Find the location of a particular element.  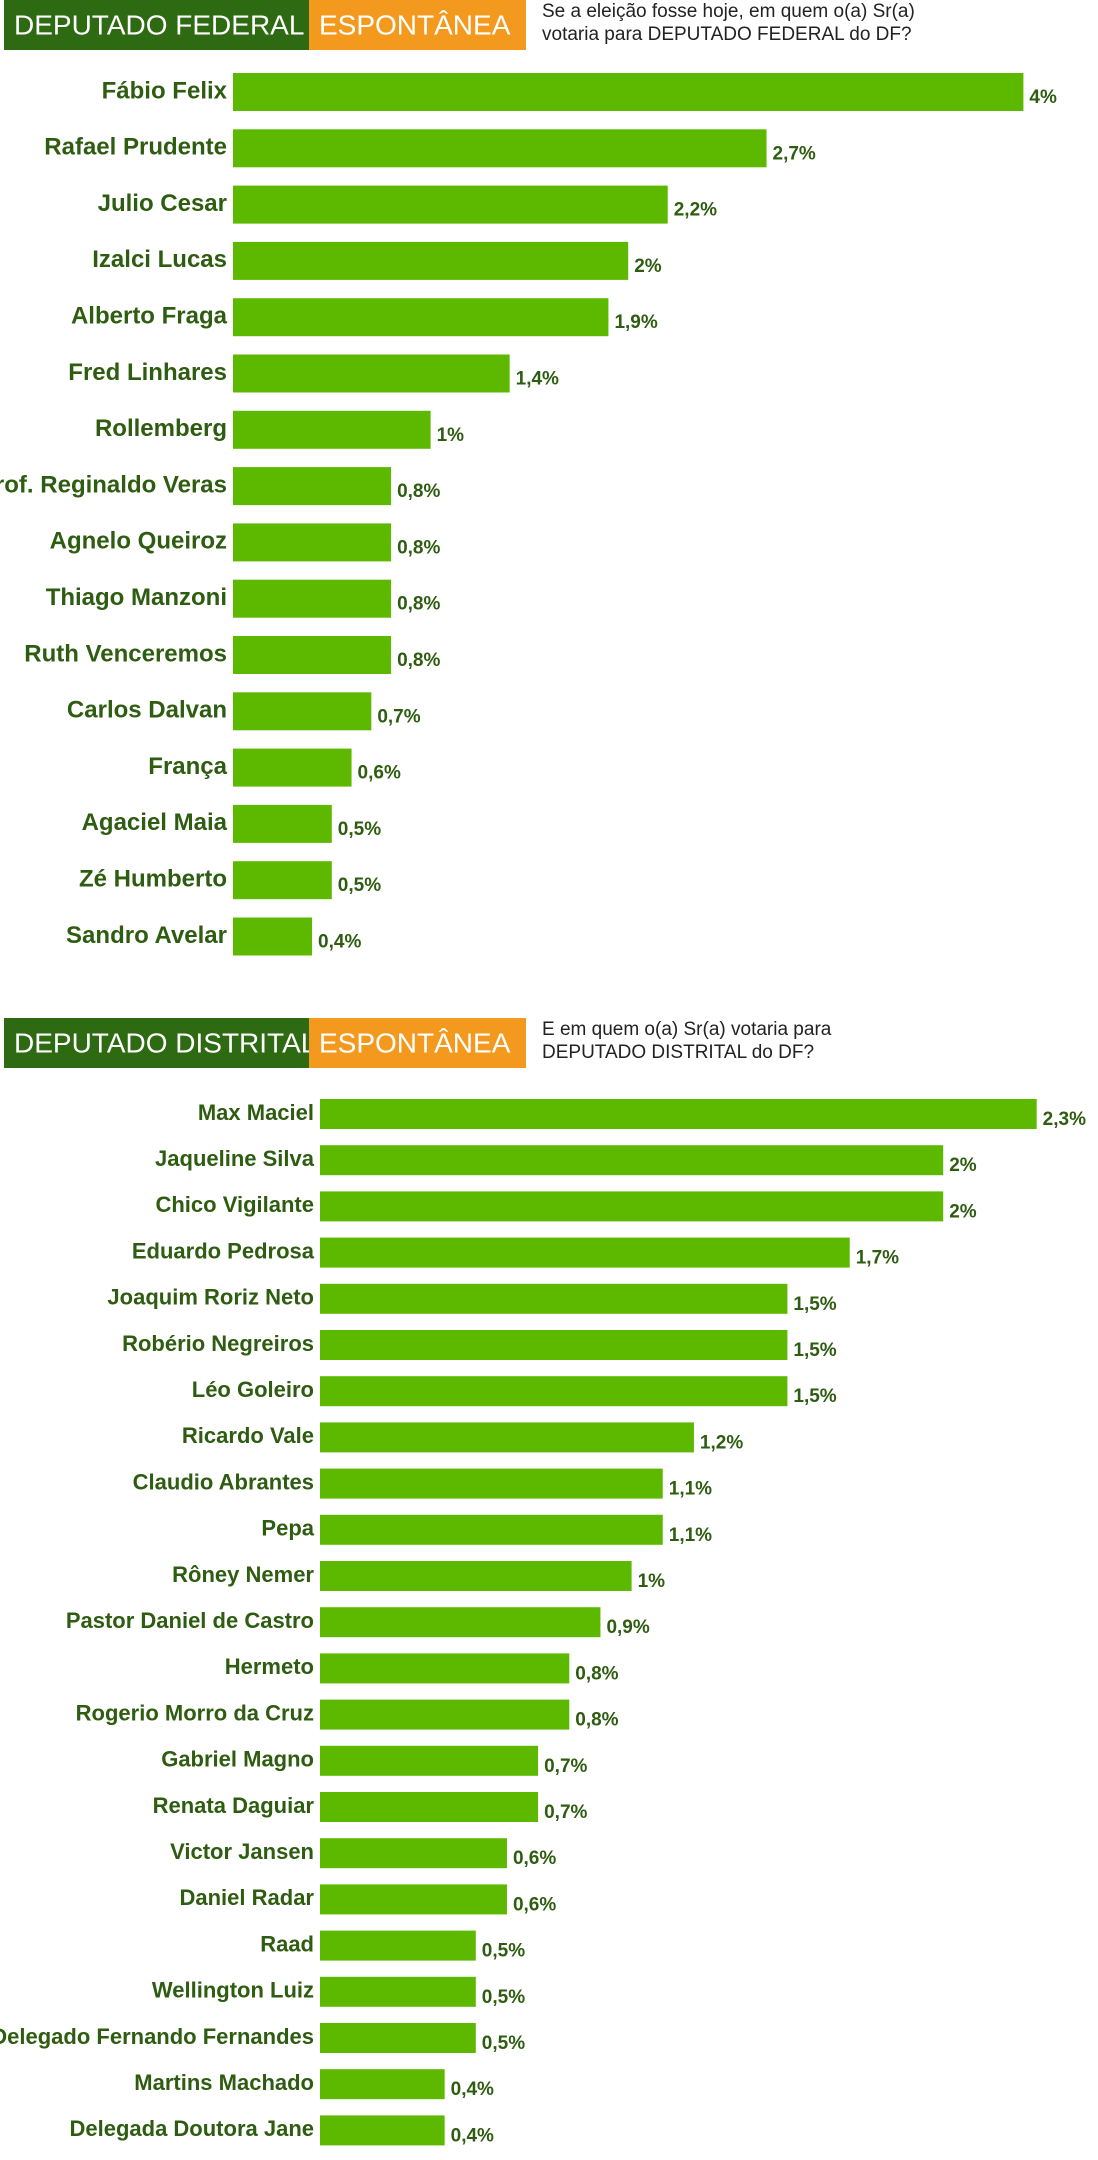

category-label: Léo Goleiro is located at coordinates (253, 1389).